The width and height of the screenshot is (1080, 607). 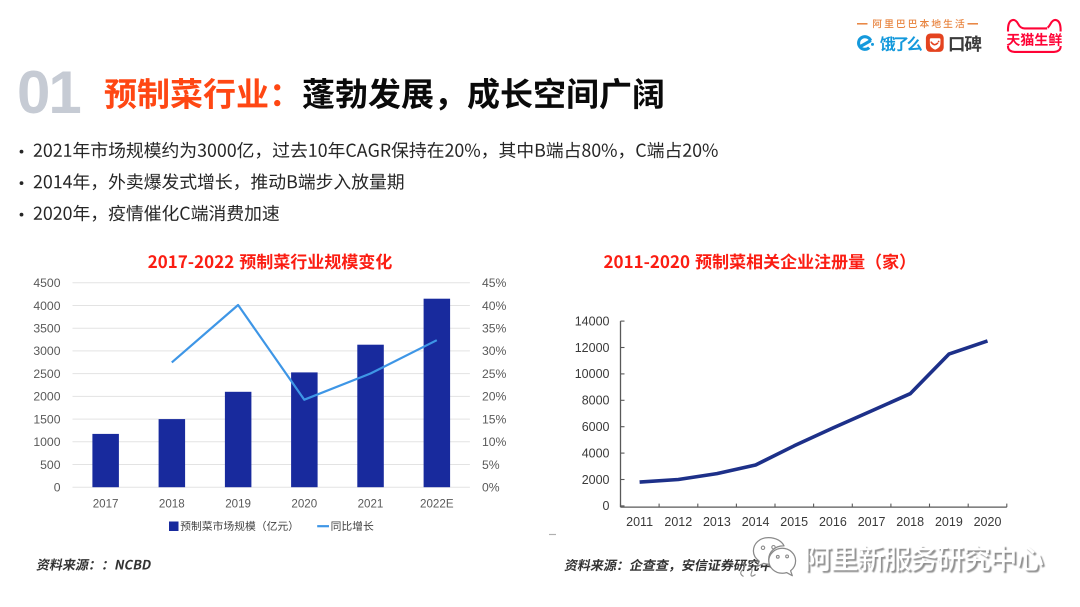 I want to click on svg-text: 2014, so click(x=756, y=522).